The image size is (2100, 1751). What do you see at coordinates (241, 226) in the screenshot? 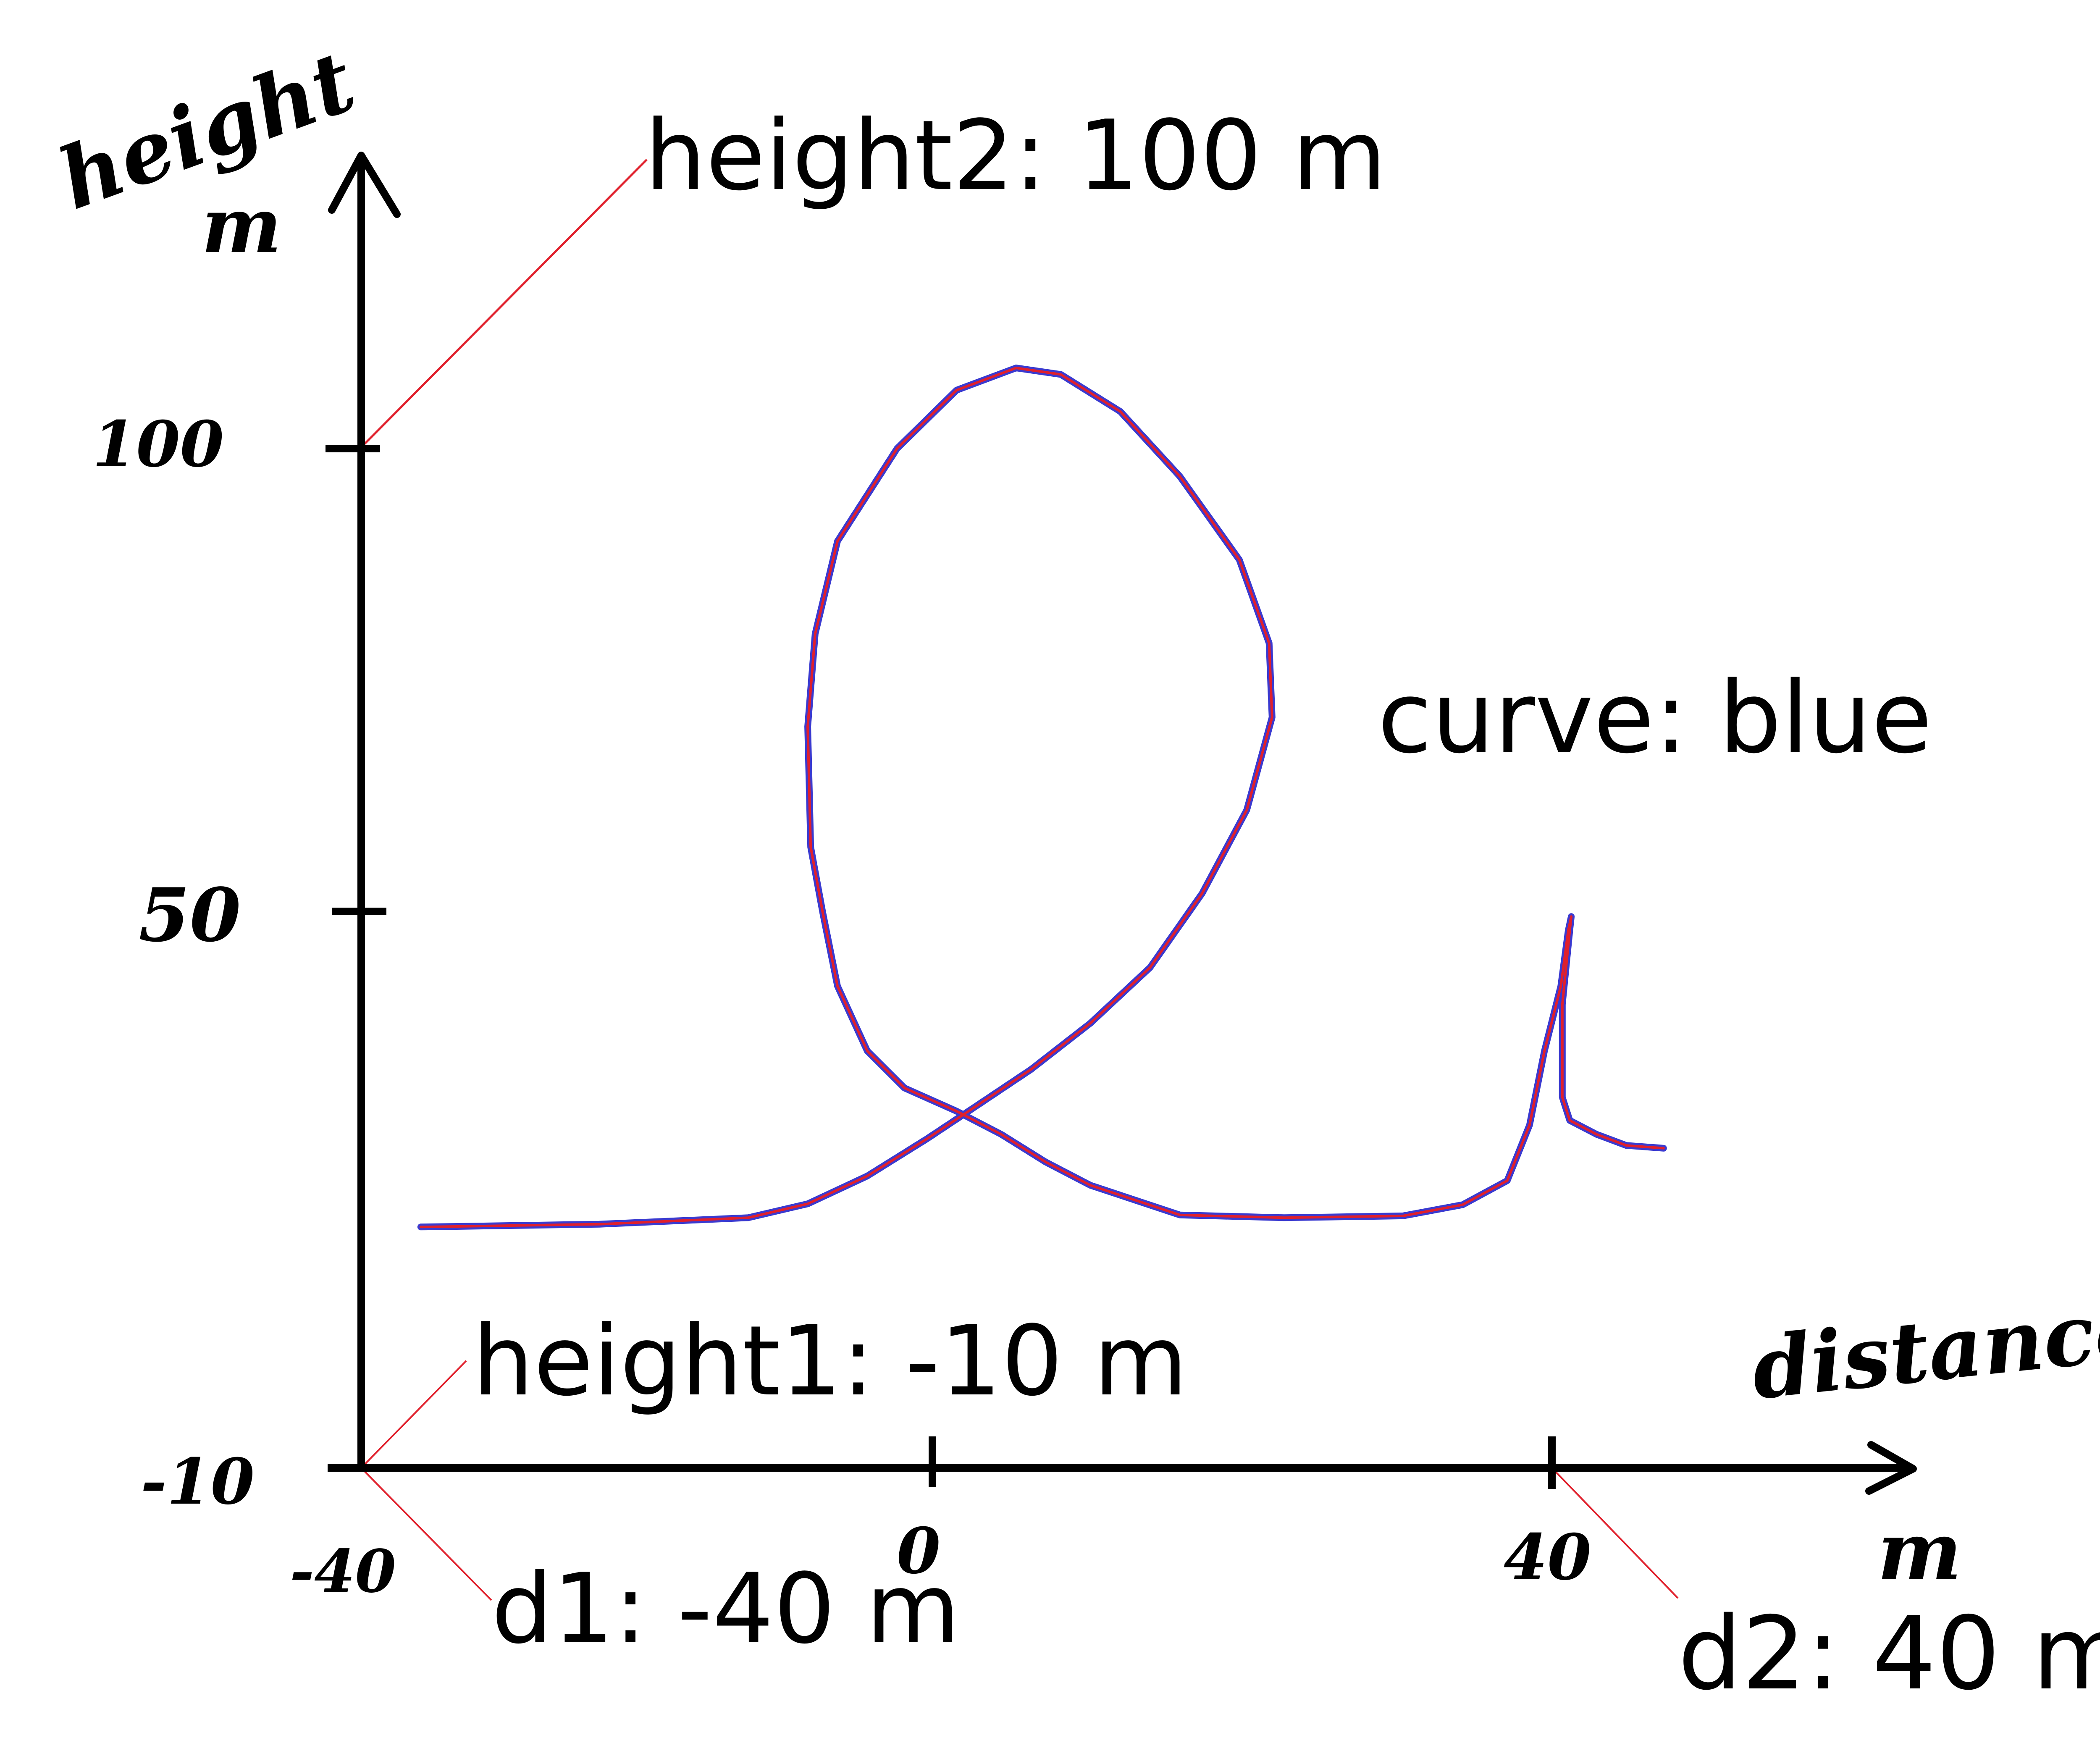
I see `y-axis-unit: m` at bounding box center [241, 226].